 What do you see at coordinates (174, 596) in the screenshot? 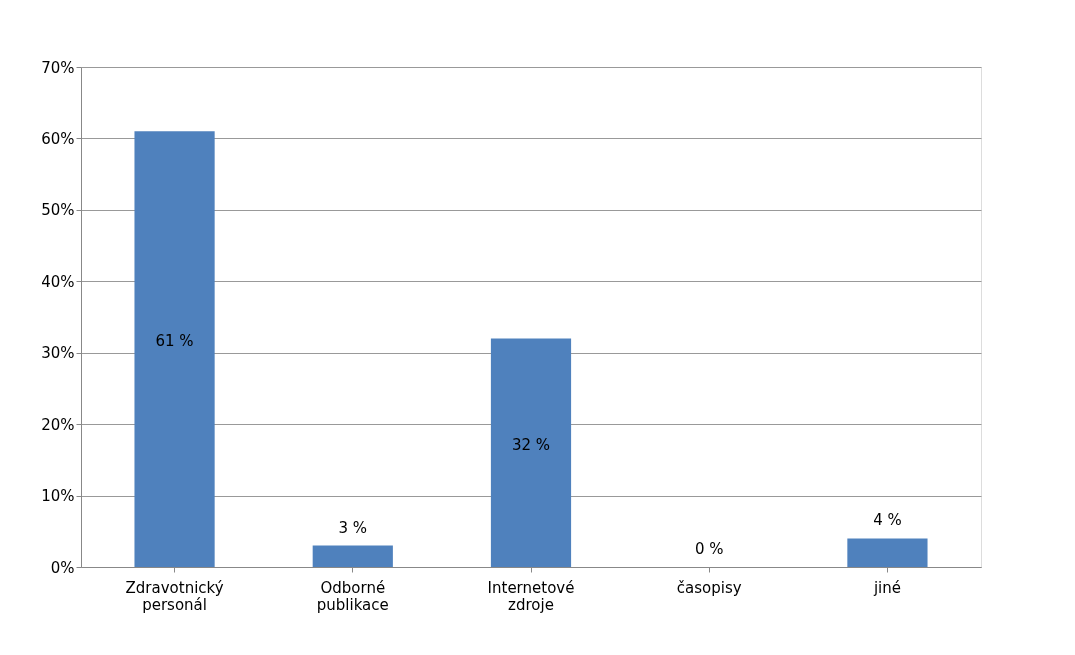
I see `x-tick-label: Zdravotnický personál` at bounding box center [174, 596].